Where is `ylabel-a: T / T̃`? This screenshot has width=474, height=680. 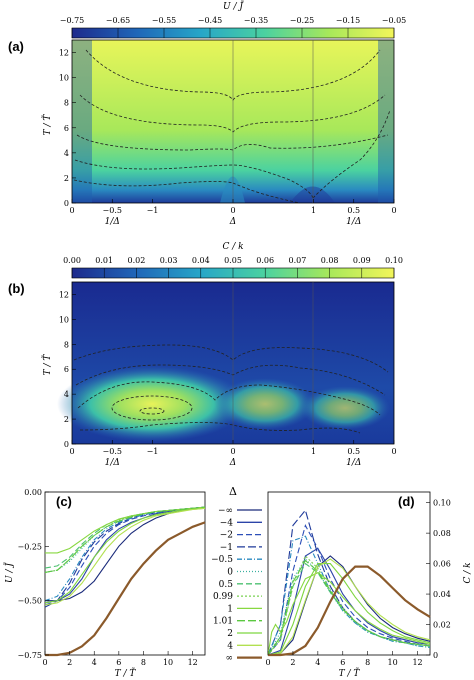 ylabel-a: T / T̃ is located at coordinates (47, 125).